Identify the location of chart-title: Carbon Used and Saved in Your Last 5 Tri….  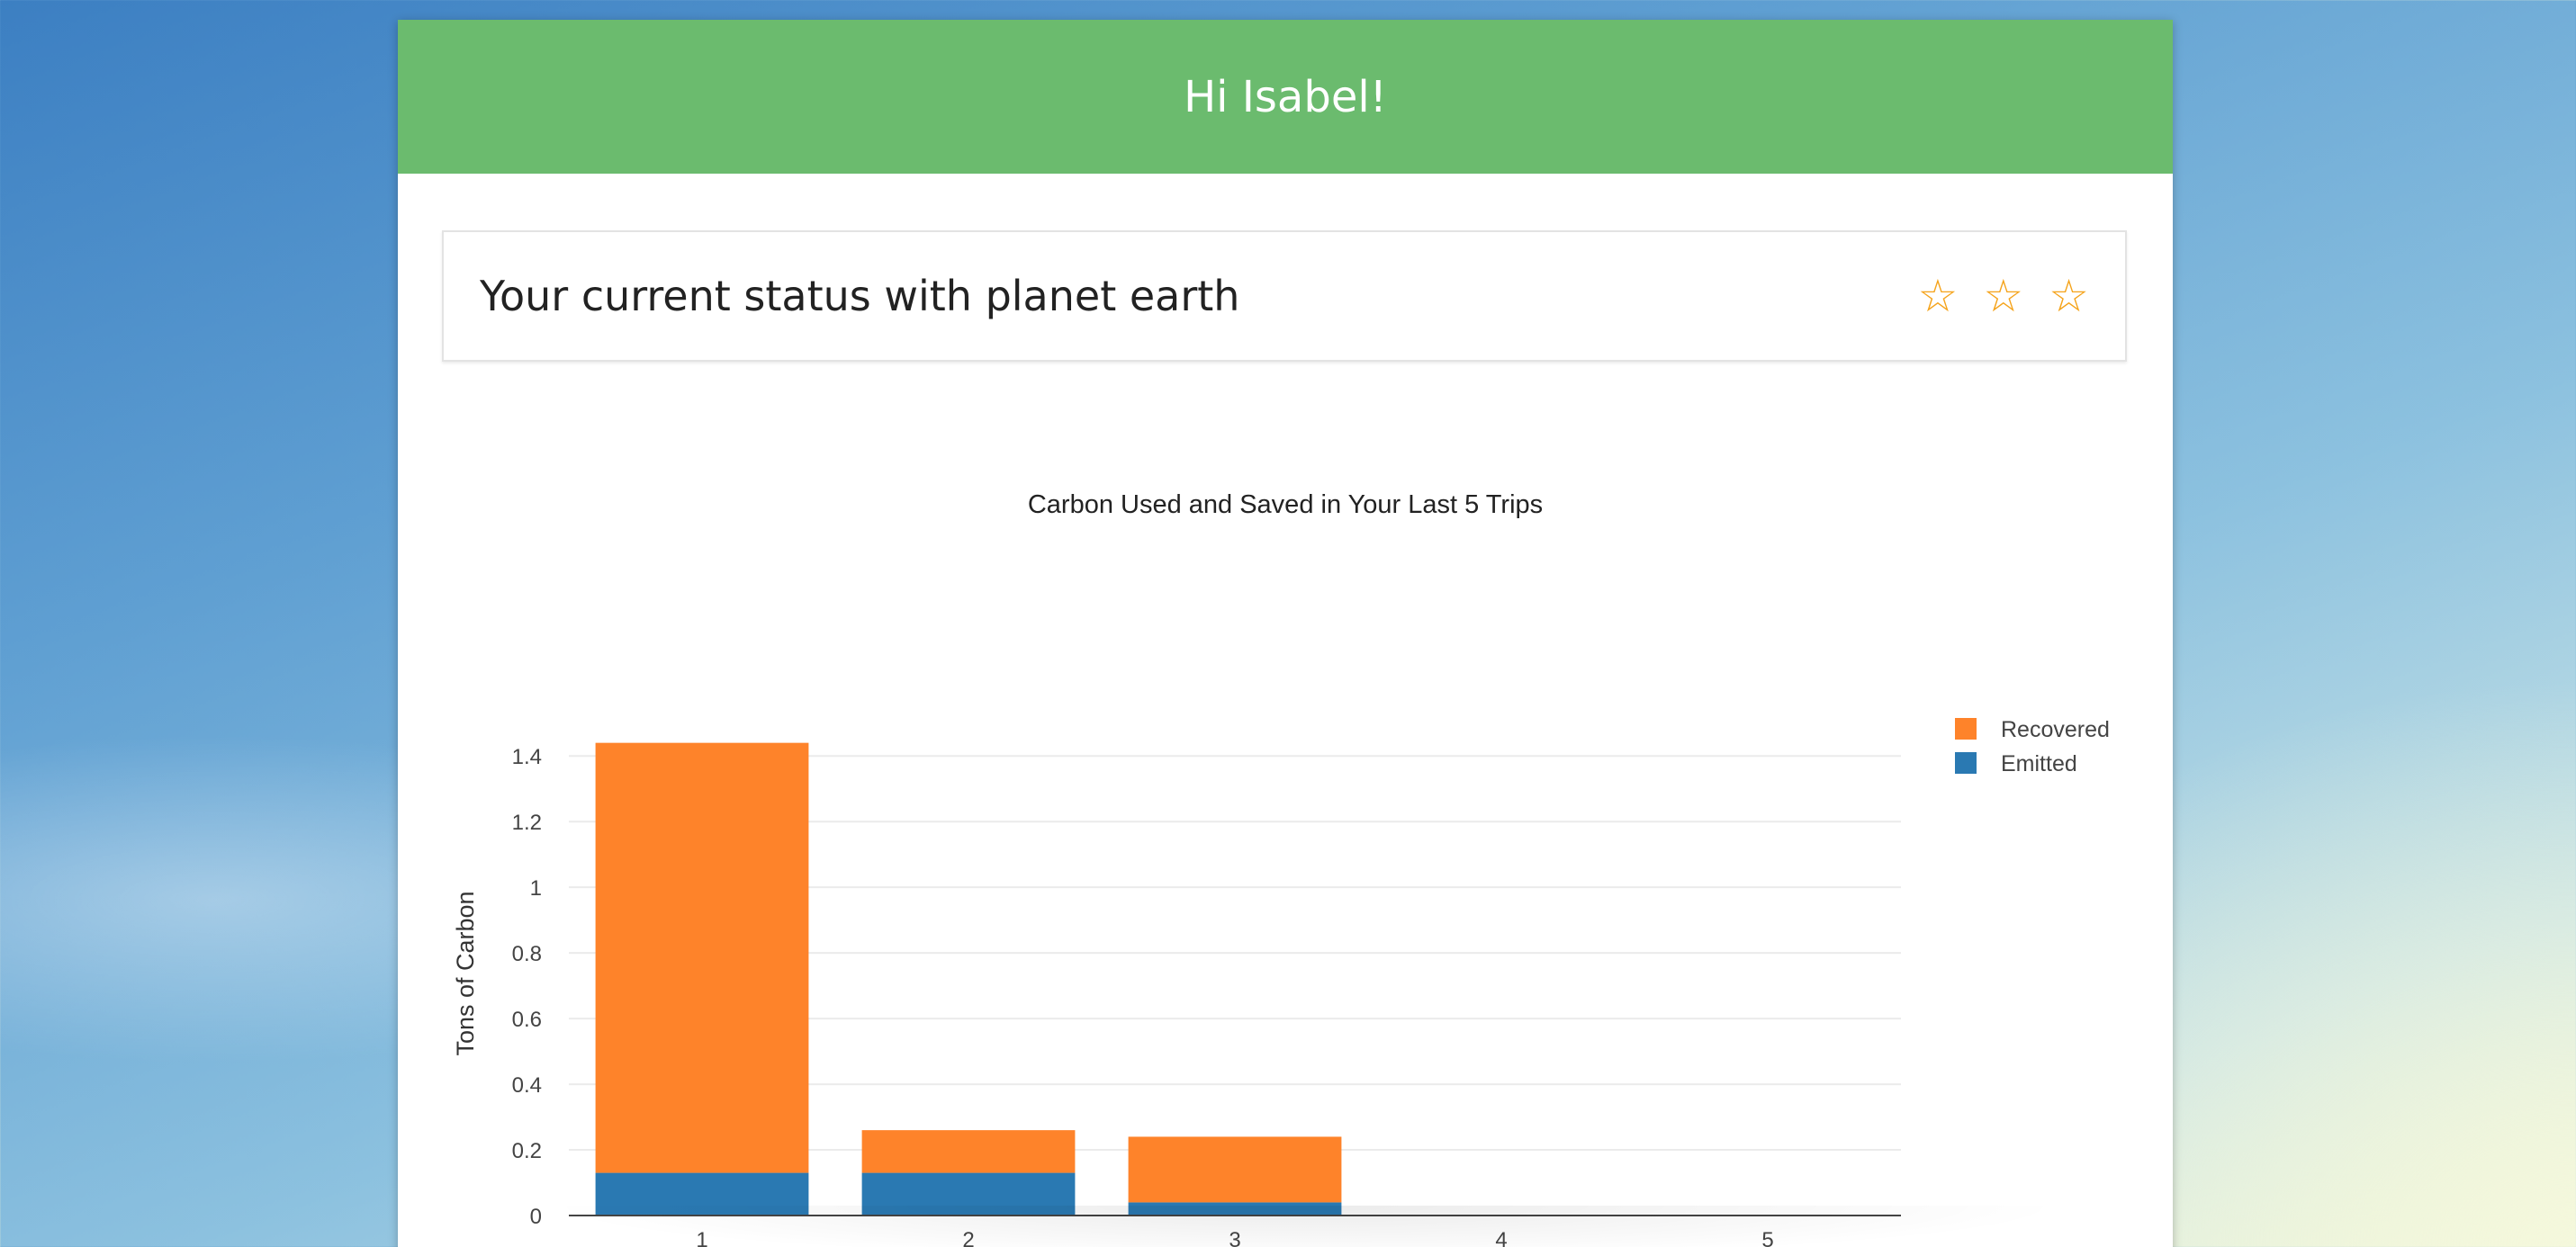
(1285, 505).